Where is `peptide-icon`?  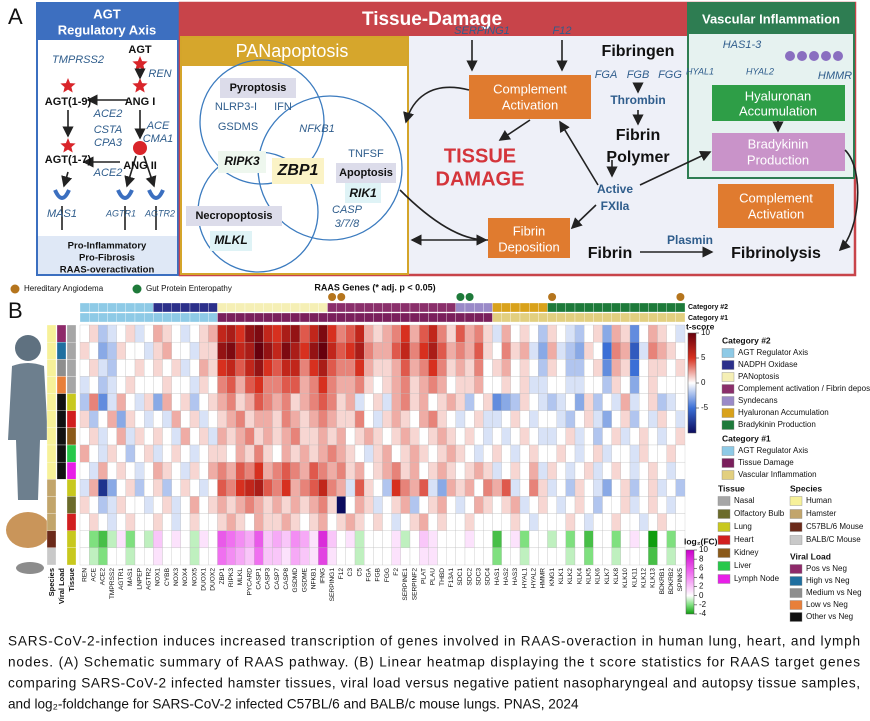
peptide-icon is located at coordinates (68, 145).